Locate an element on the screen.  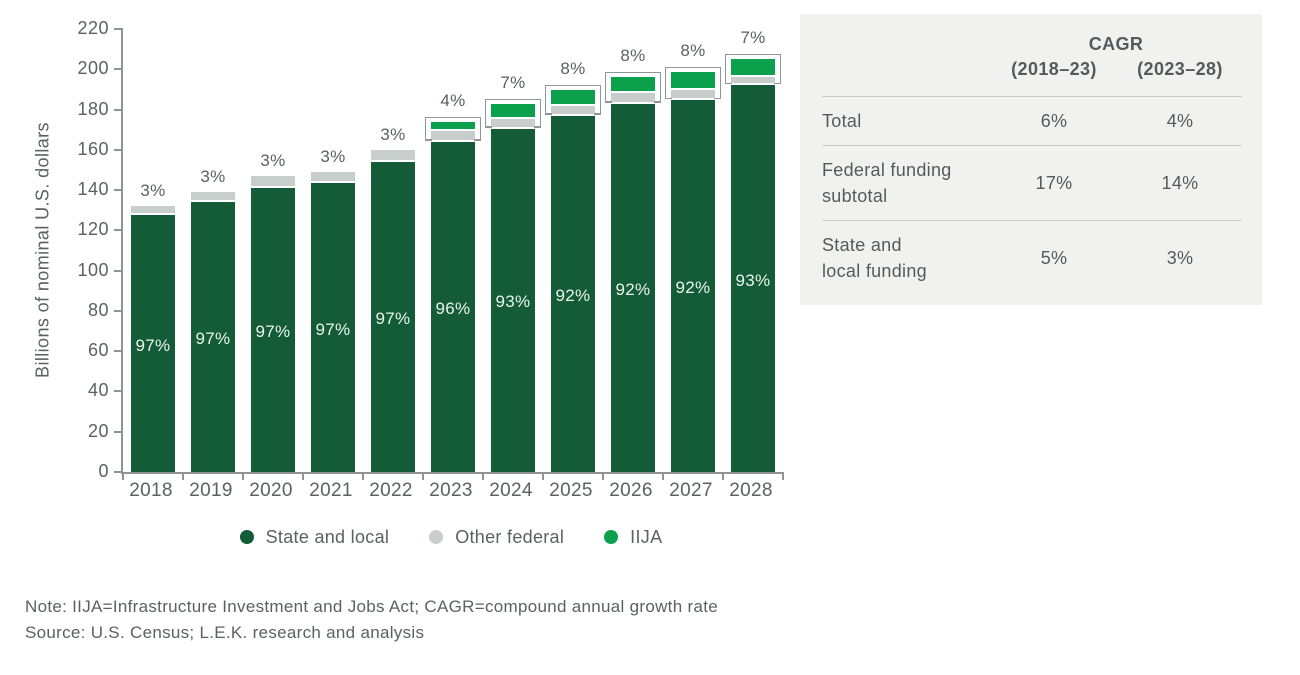
legend-dot-iija-icon is located at coordinates (611, 537).